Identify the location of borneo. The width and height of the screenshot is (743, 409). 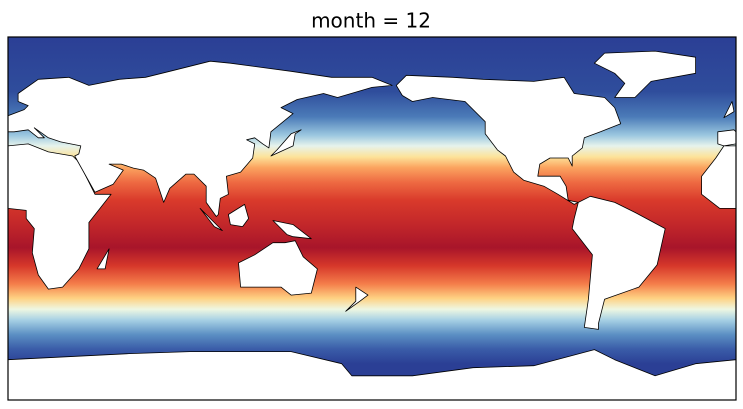
(238, 215).